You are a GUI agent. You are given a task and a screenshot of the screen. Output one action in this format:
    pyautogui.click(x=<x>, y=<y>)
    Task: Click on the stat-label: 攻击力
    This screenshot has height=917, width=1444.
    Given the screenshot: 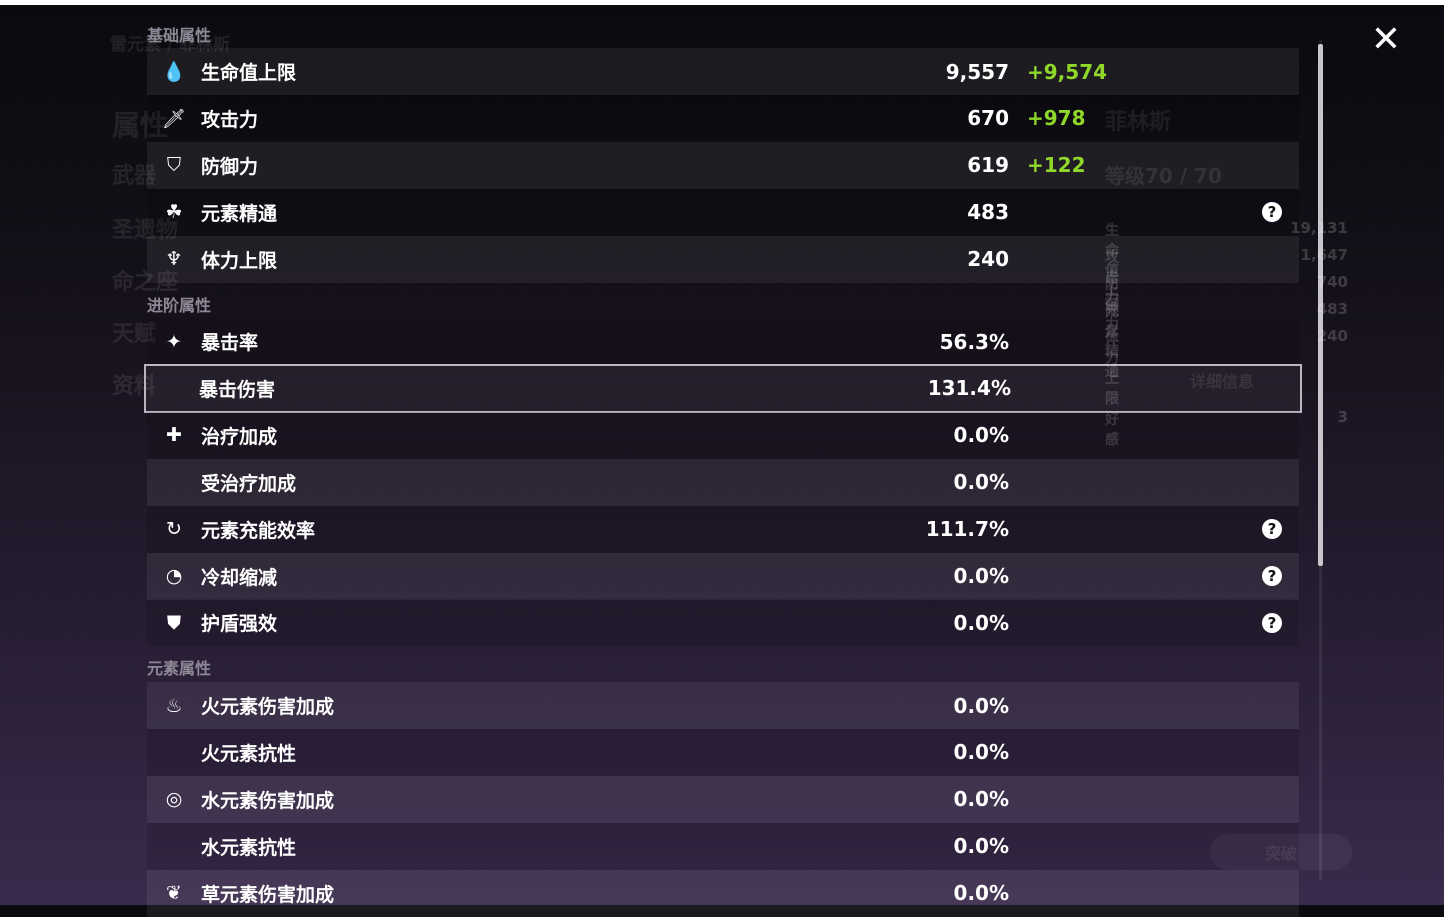 What is the action you would take?
    pyautogui.click(x=230, y=119)
    